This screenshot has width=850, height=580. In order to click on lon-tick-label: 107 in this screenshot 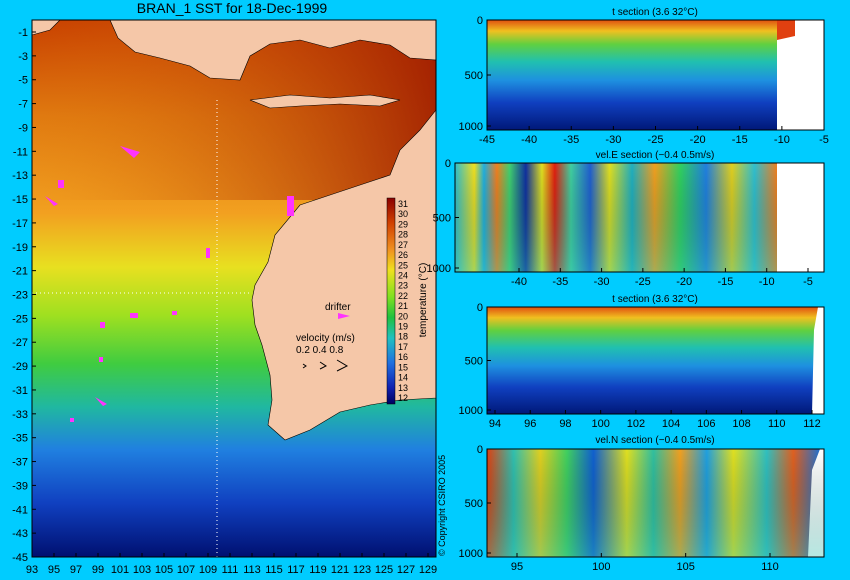, I will do `click(186, 570)`.